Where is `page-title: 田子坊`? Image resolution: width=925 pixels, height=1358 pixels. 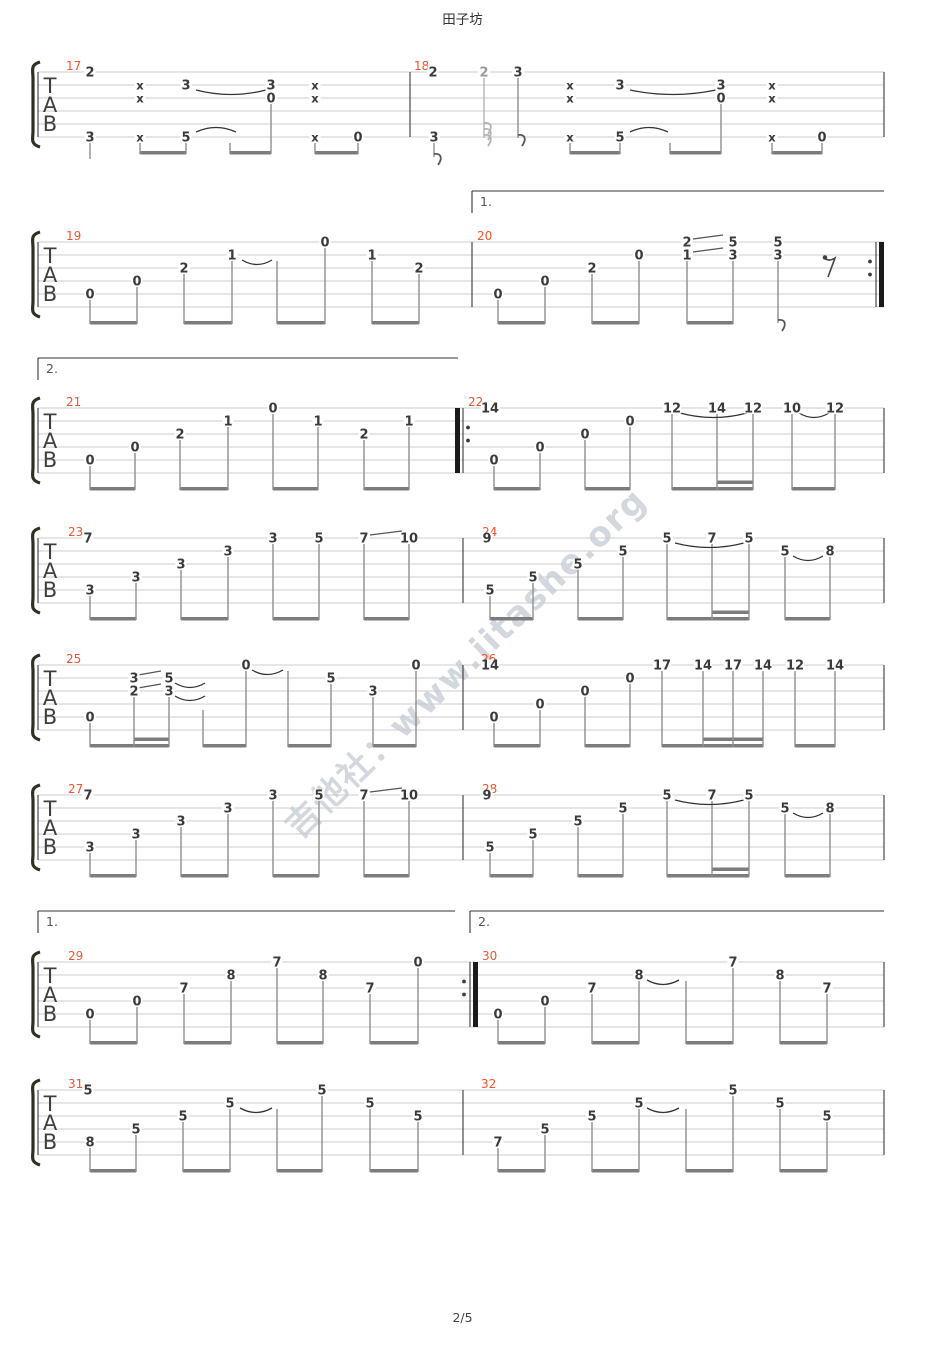 page-title: 田子坊 is located at coordinates (462, 20).